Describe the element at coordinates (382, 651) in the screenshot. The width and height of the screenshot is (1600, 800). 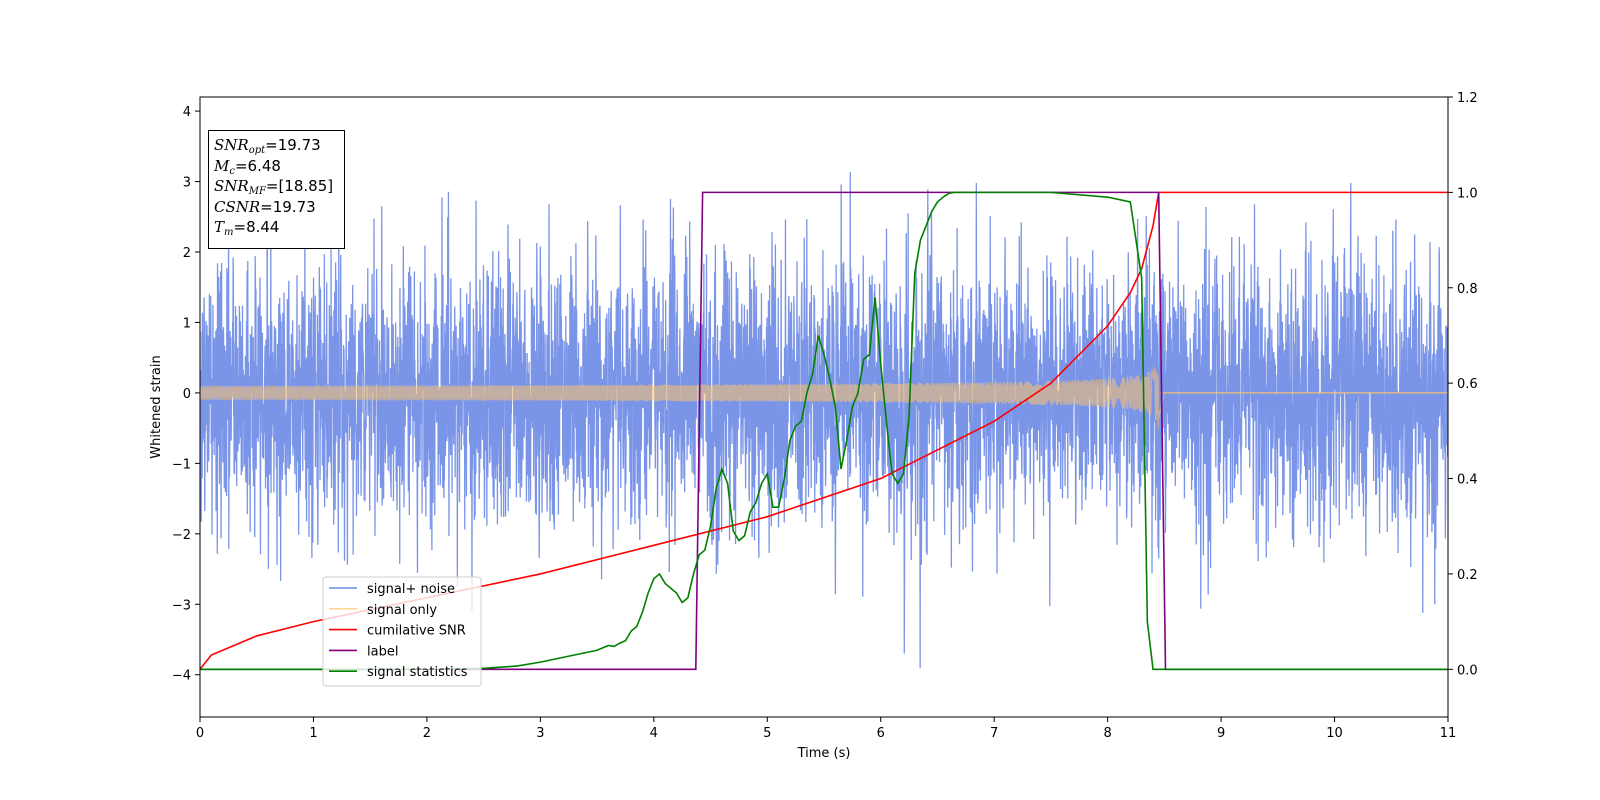
I see `legend-label: label` at that location.